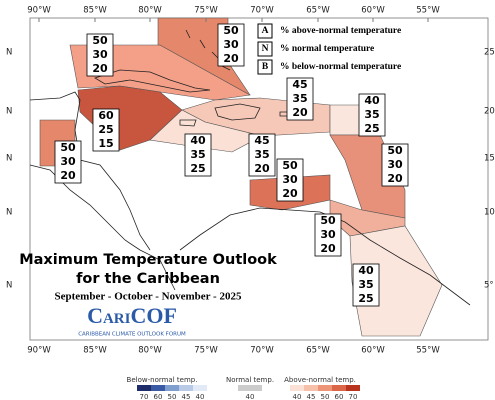 The width and height of the screenshot is (495, 400). What do you see at coordinates (428, 351) in the screenshot?
I see `lon-label: 55°W` at bounding box center [428, 351].